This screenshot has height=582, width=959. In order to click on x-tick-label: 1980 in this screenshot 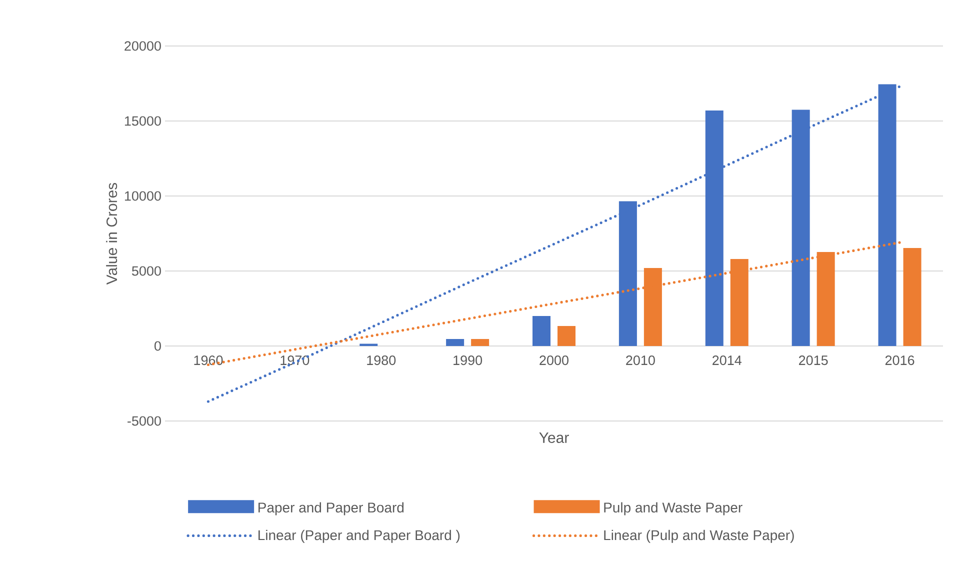, I will do `click(381, 361)`.